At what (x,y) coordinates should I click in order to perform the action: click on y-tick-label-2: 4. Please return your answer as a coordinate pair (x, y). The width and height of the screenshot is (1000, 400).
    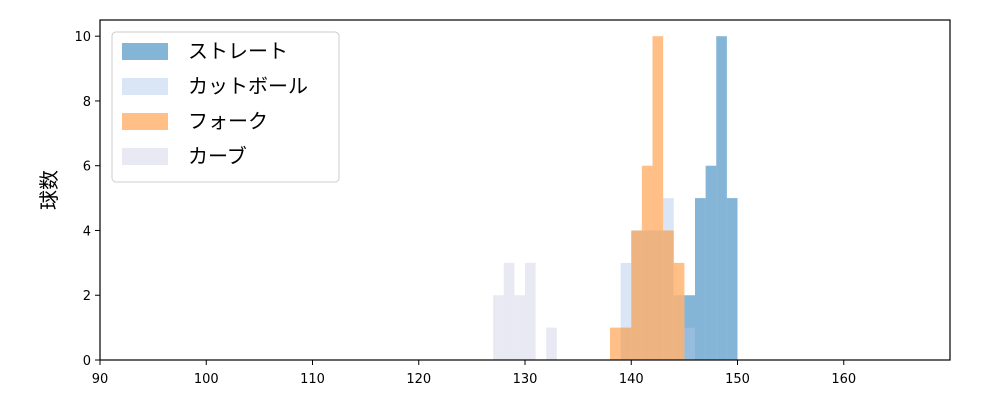
    Looking at the image, I should click on (87, 231).